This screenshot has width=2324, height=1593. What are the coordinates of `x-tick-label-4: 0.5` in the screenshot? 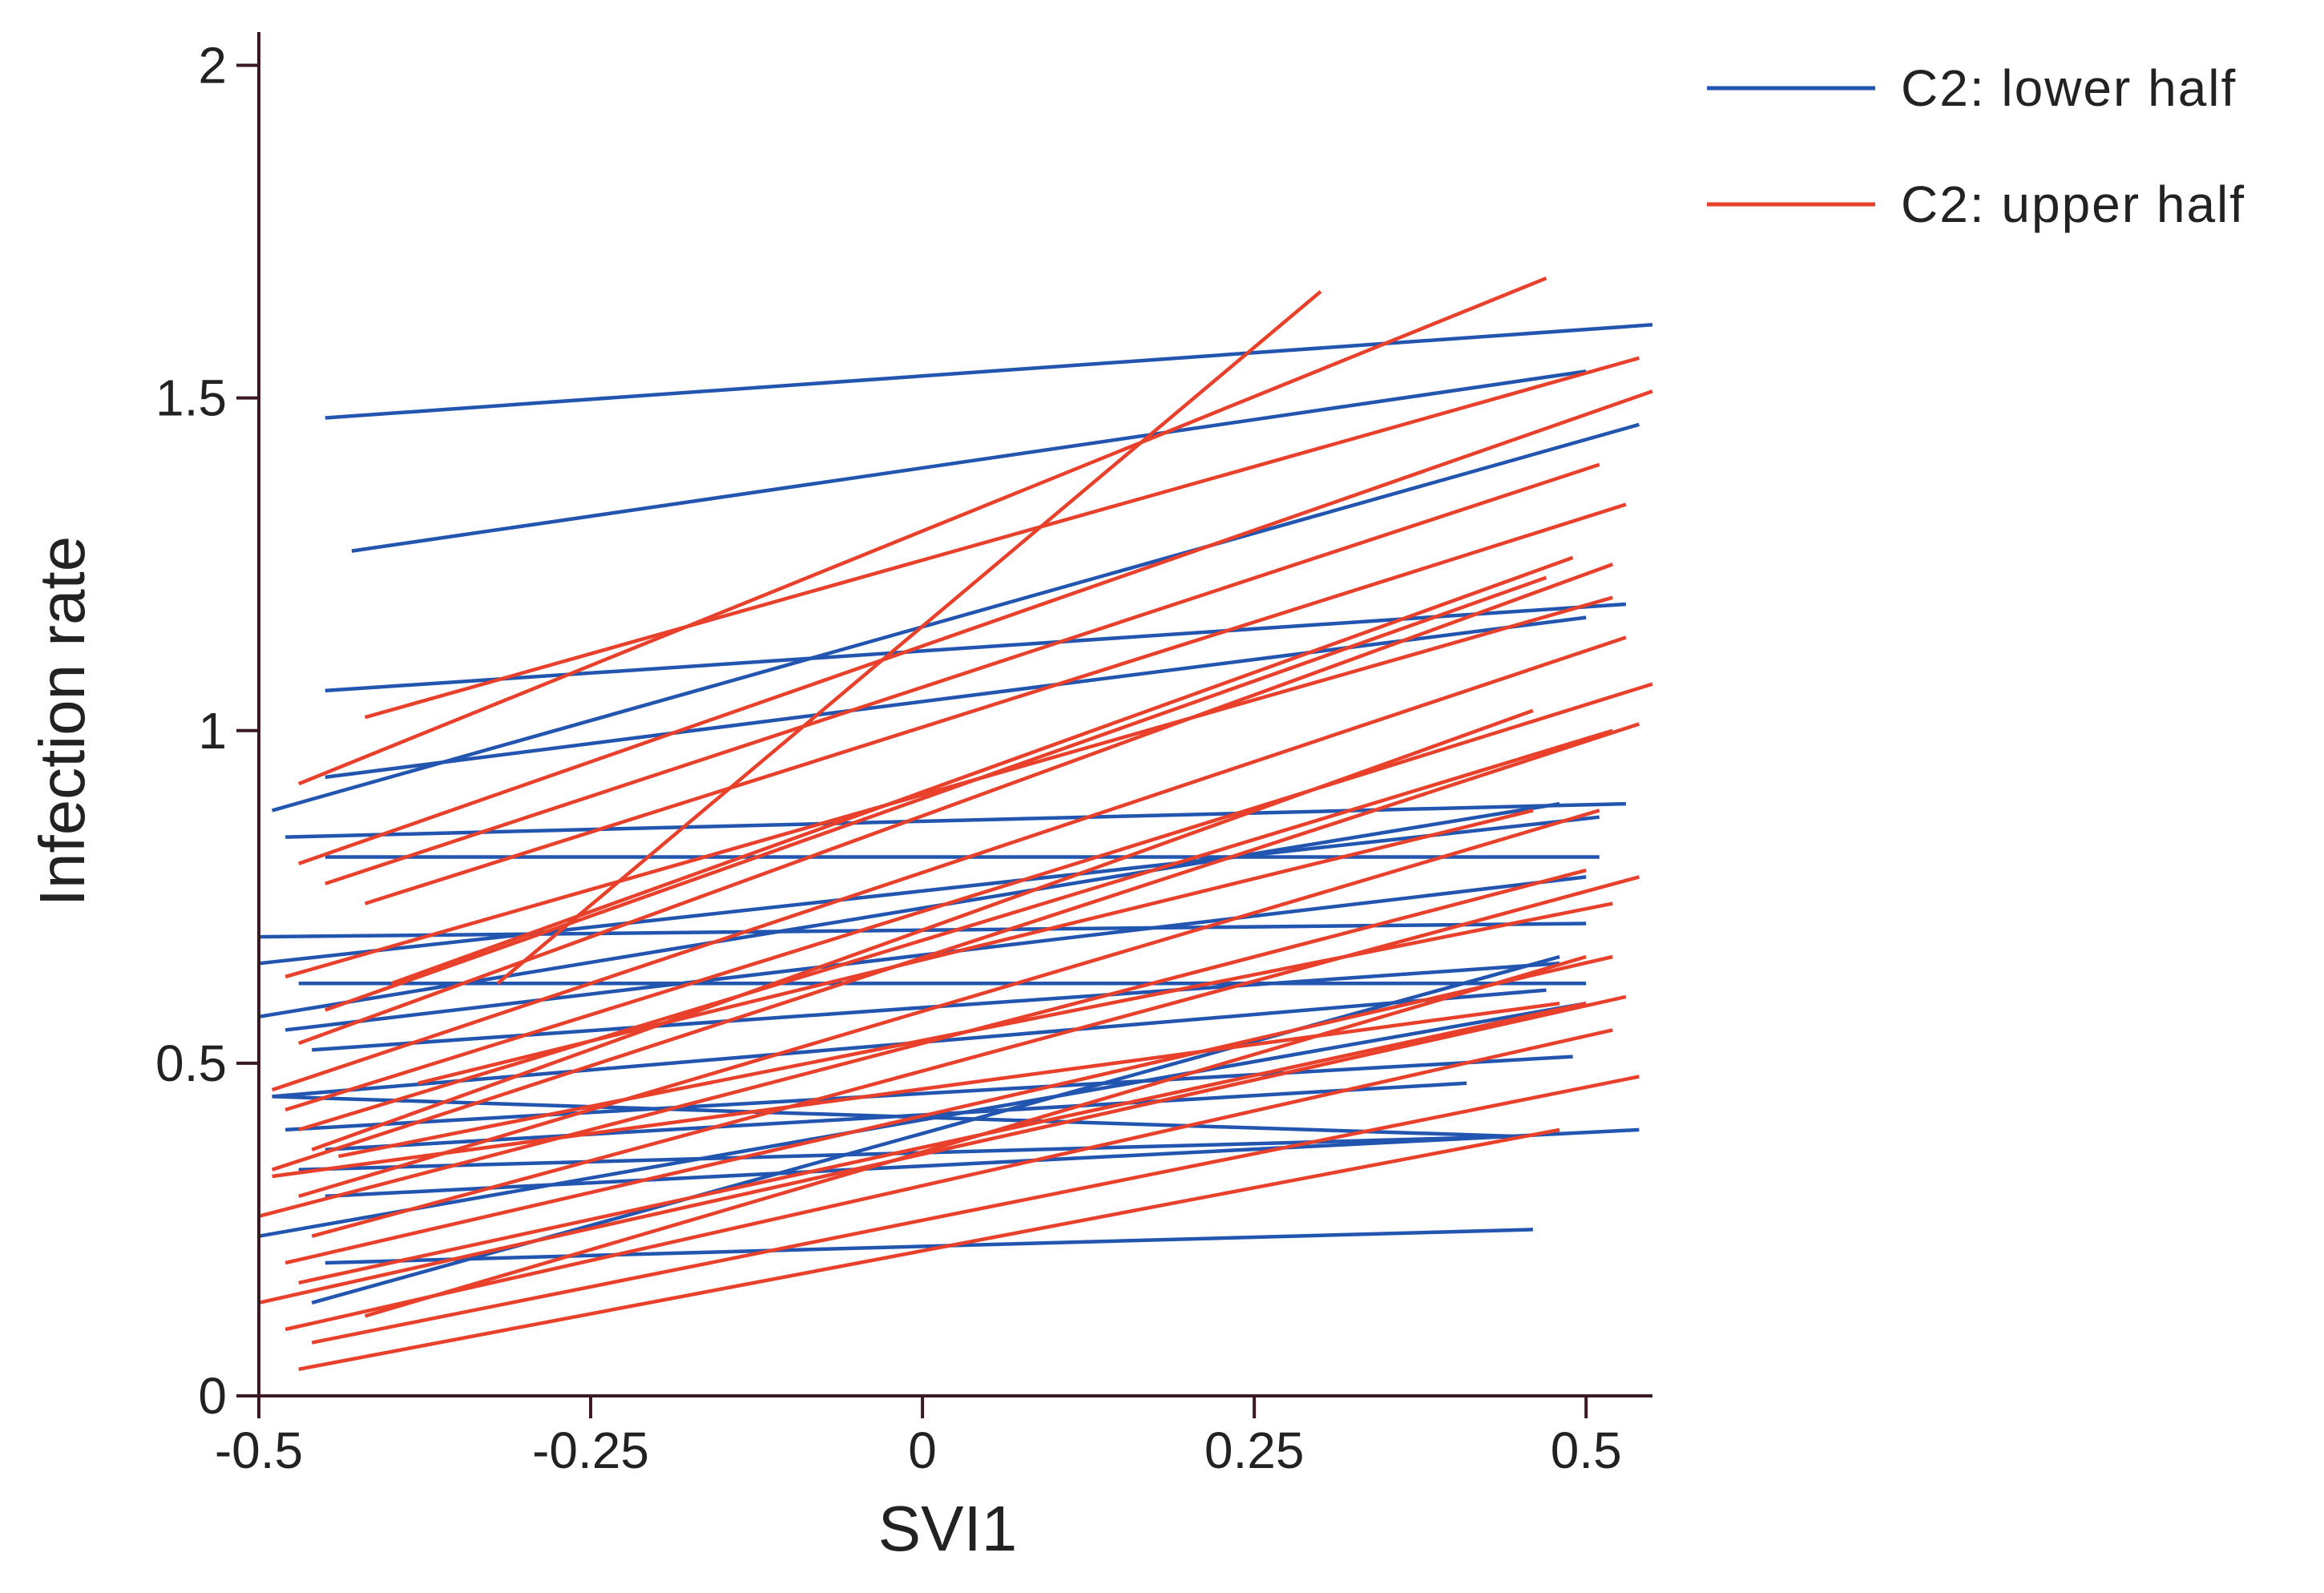 It's located at (1586, 1450).